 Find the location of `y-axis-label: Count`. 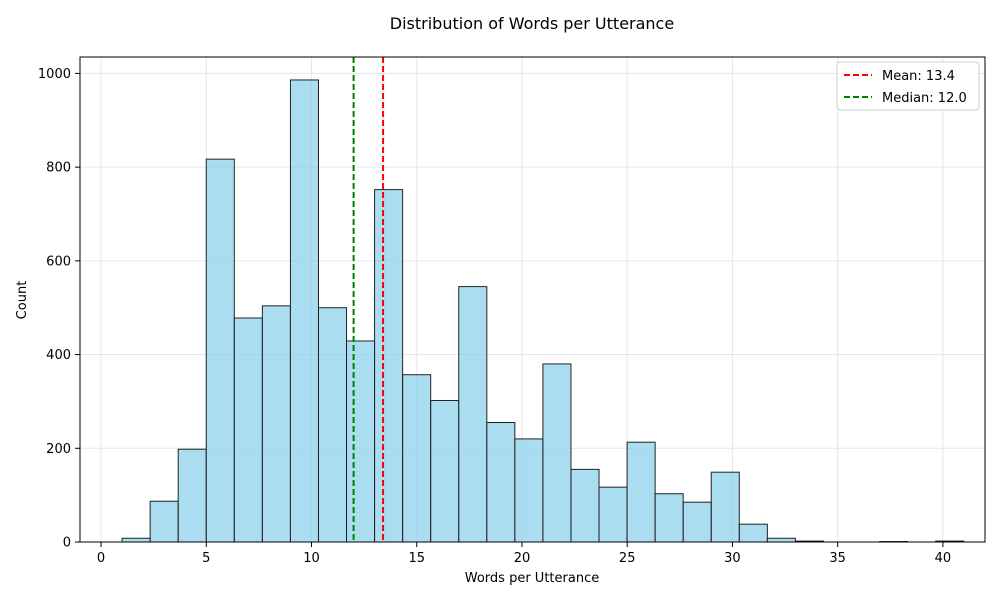

y-axis-label: Count is located at coordinates (22, 300).